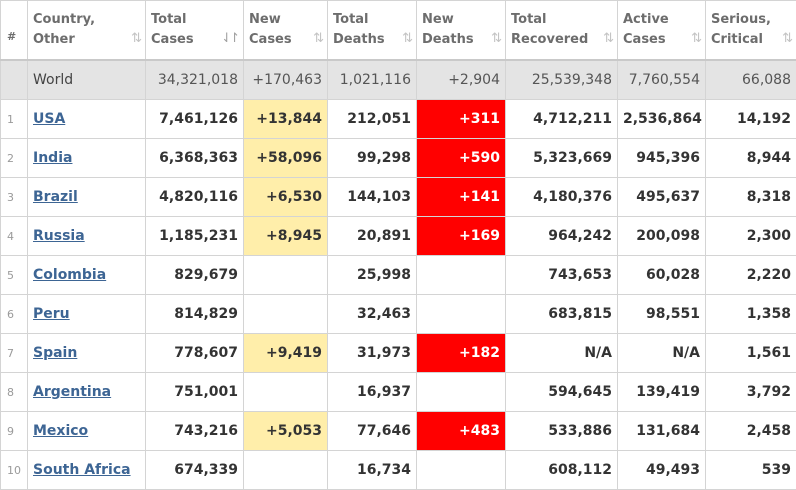 The image size is (796, 490). What do you see at coordinates (372, 197) in the screenshot?
I see `total-deaths-cell: 144,103` at bounding box center [372, 197].